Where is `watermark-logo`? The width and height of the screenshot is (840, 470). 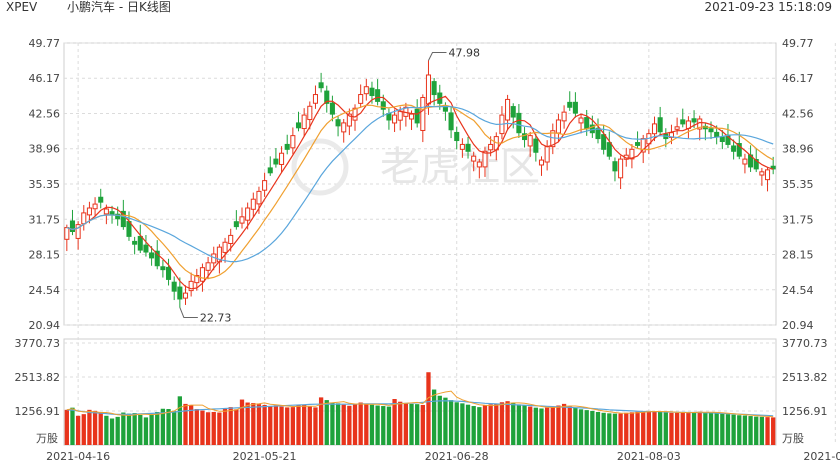 watermark-logo is located at coordinates (320, 167).